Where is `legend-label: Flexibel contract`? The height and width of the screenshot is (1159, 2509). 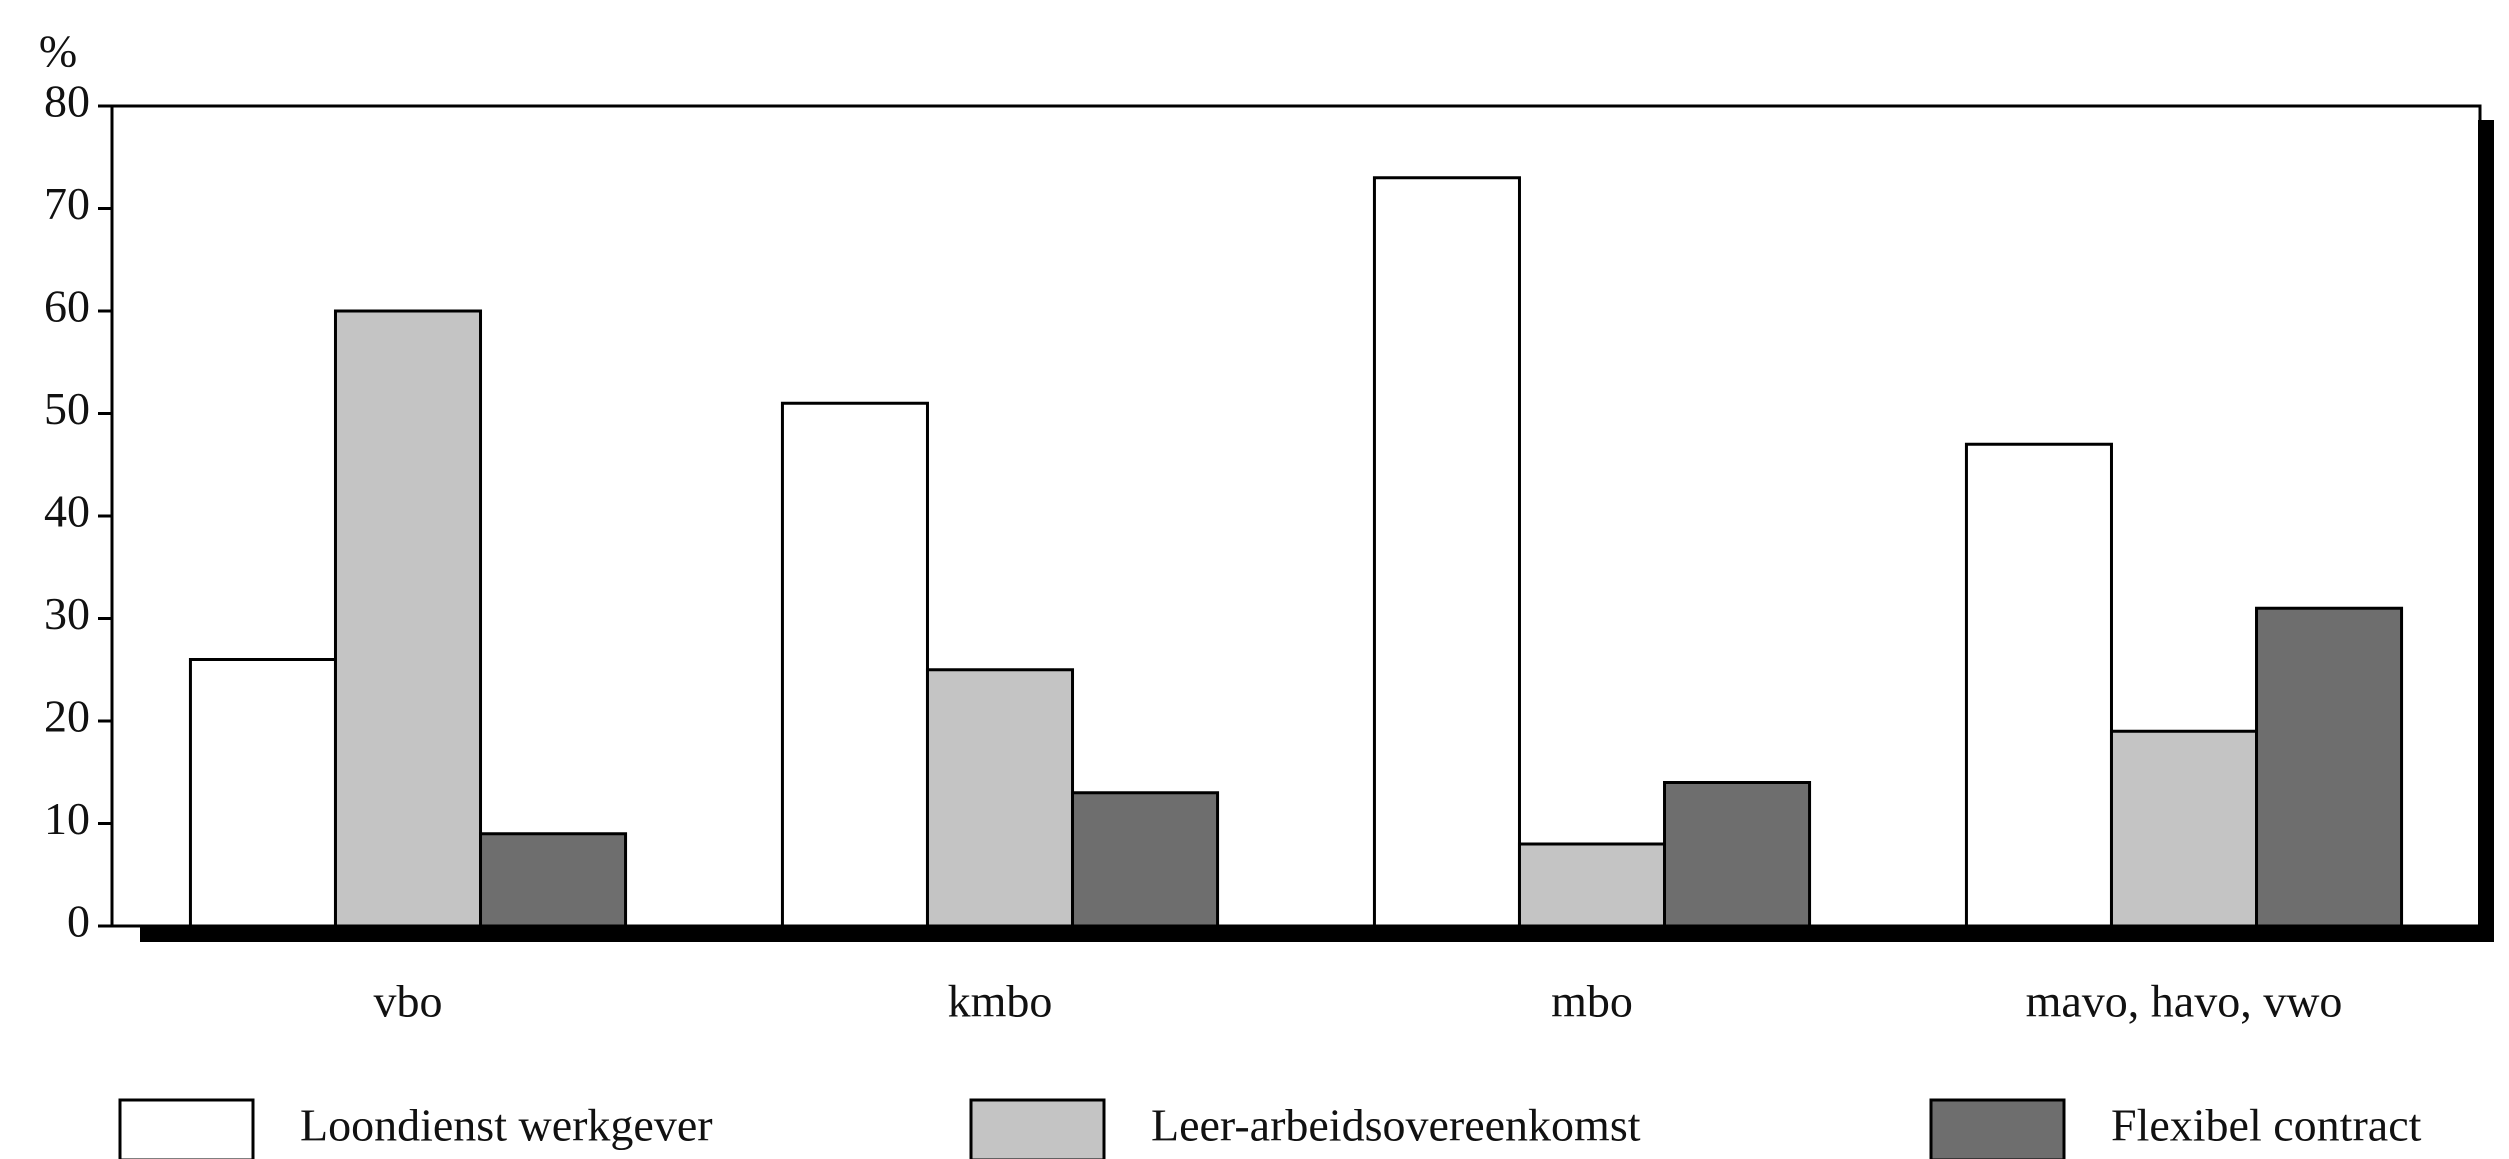 legend-label: Flexibel contract is located at coordinates (2266, 1125).